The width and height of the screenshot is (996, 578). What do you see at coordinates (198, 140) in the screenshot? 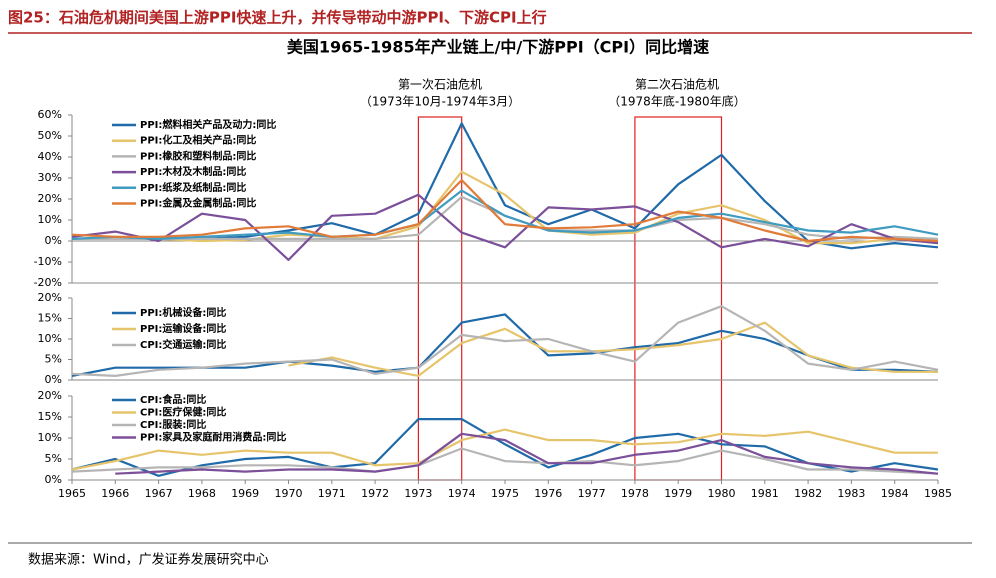
I see `legend-label: PPI:化工及相关产品:同比` at bounding box center [198, 140].